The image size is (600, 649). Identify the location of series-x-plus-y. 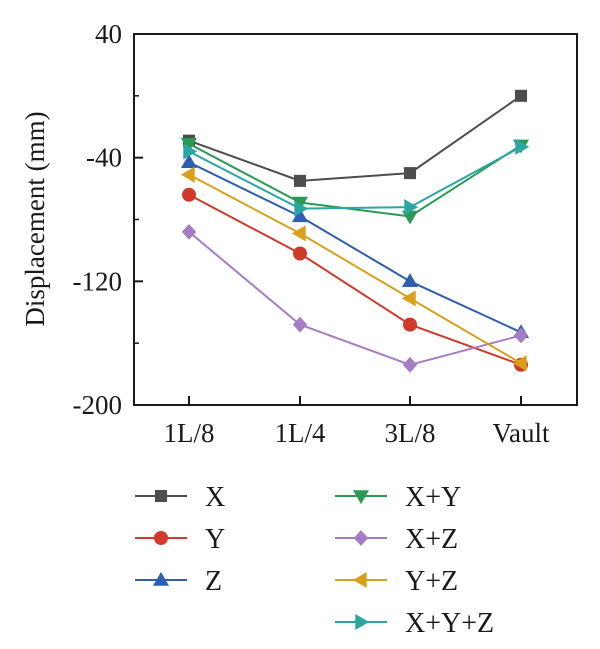
(355, 181).